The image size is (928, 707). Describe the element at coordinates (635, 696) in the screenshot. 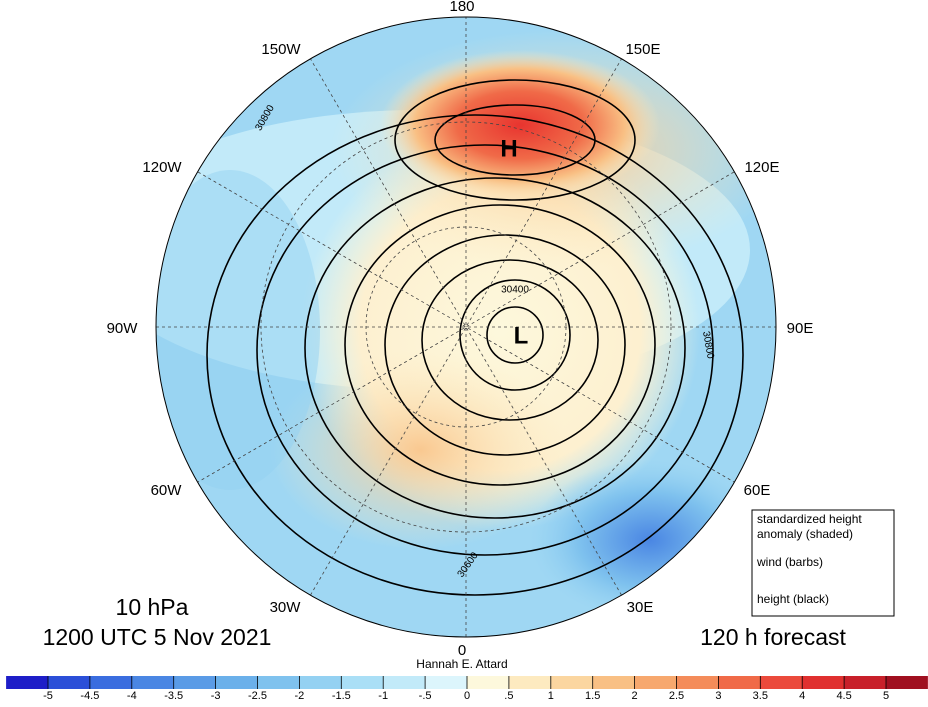

I see `colorbar-tick-label: 2` at that location.